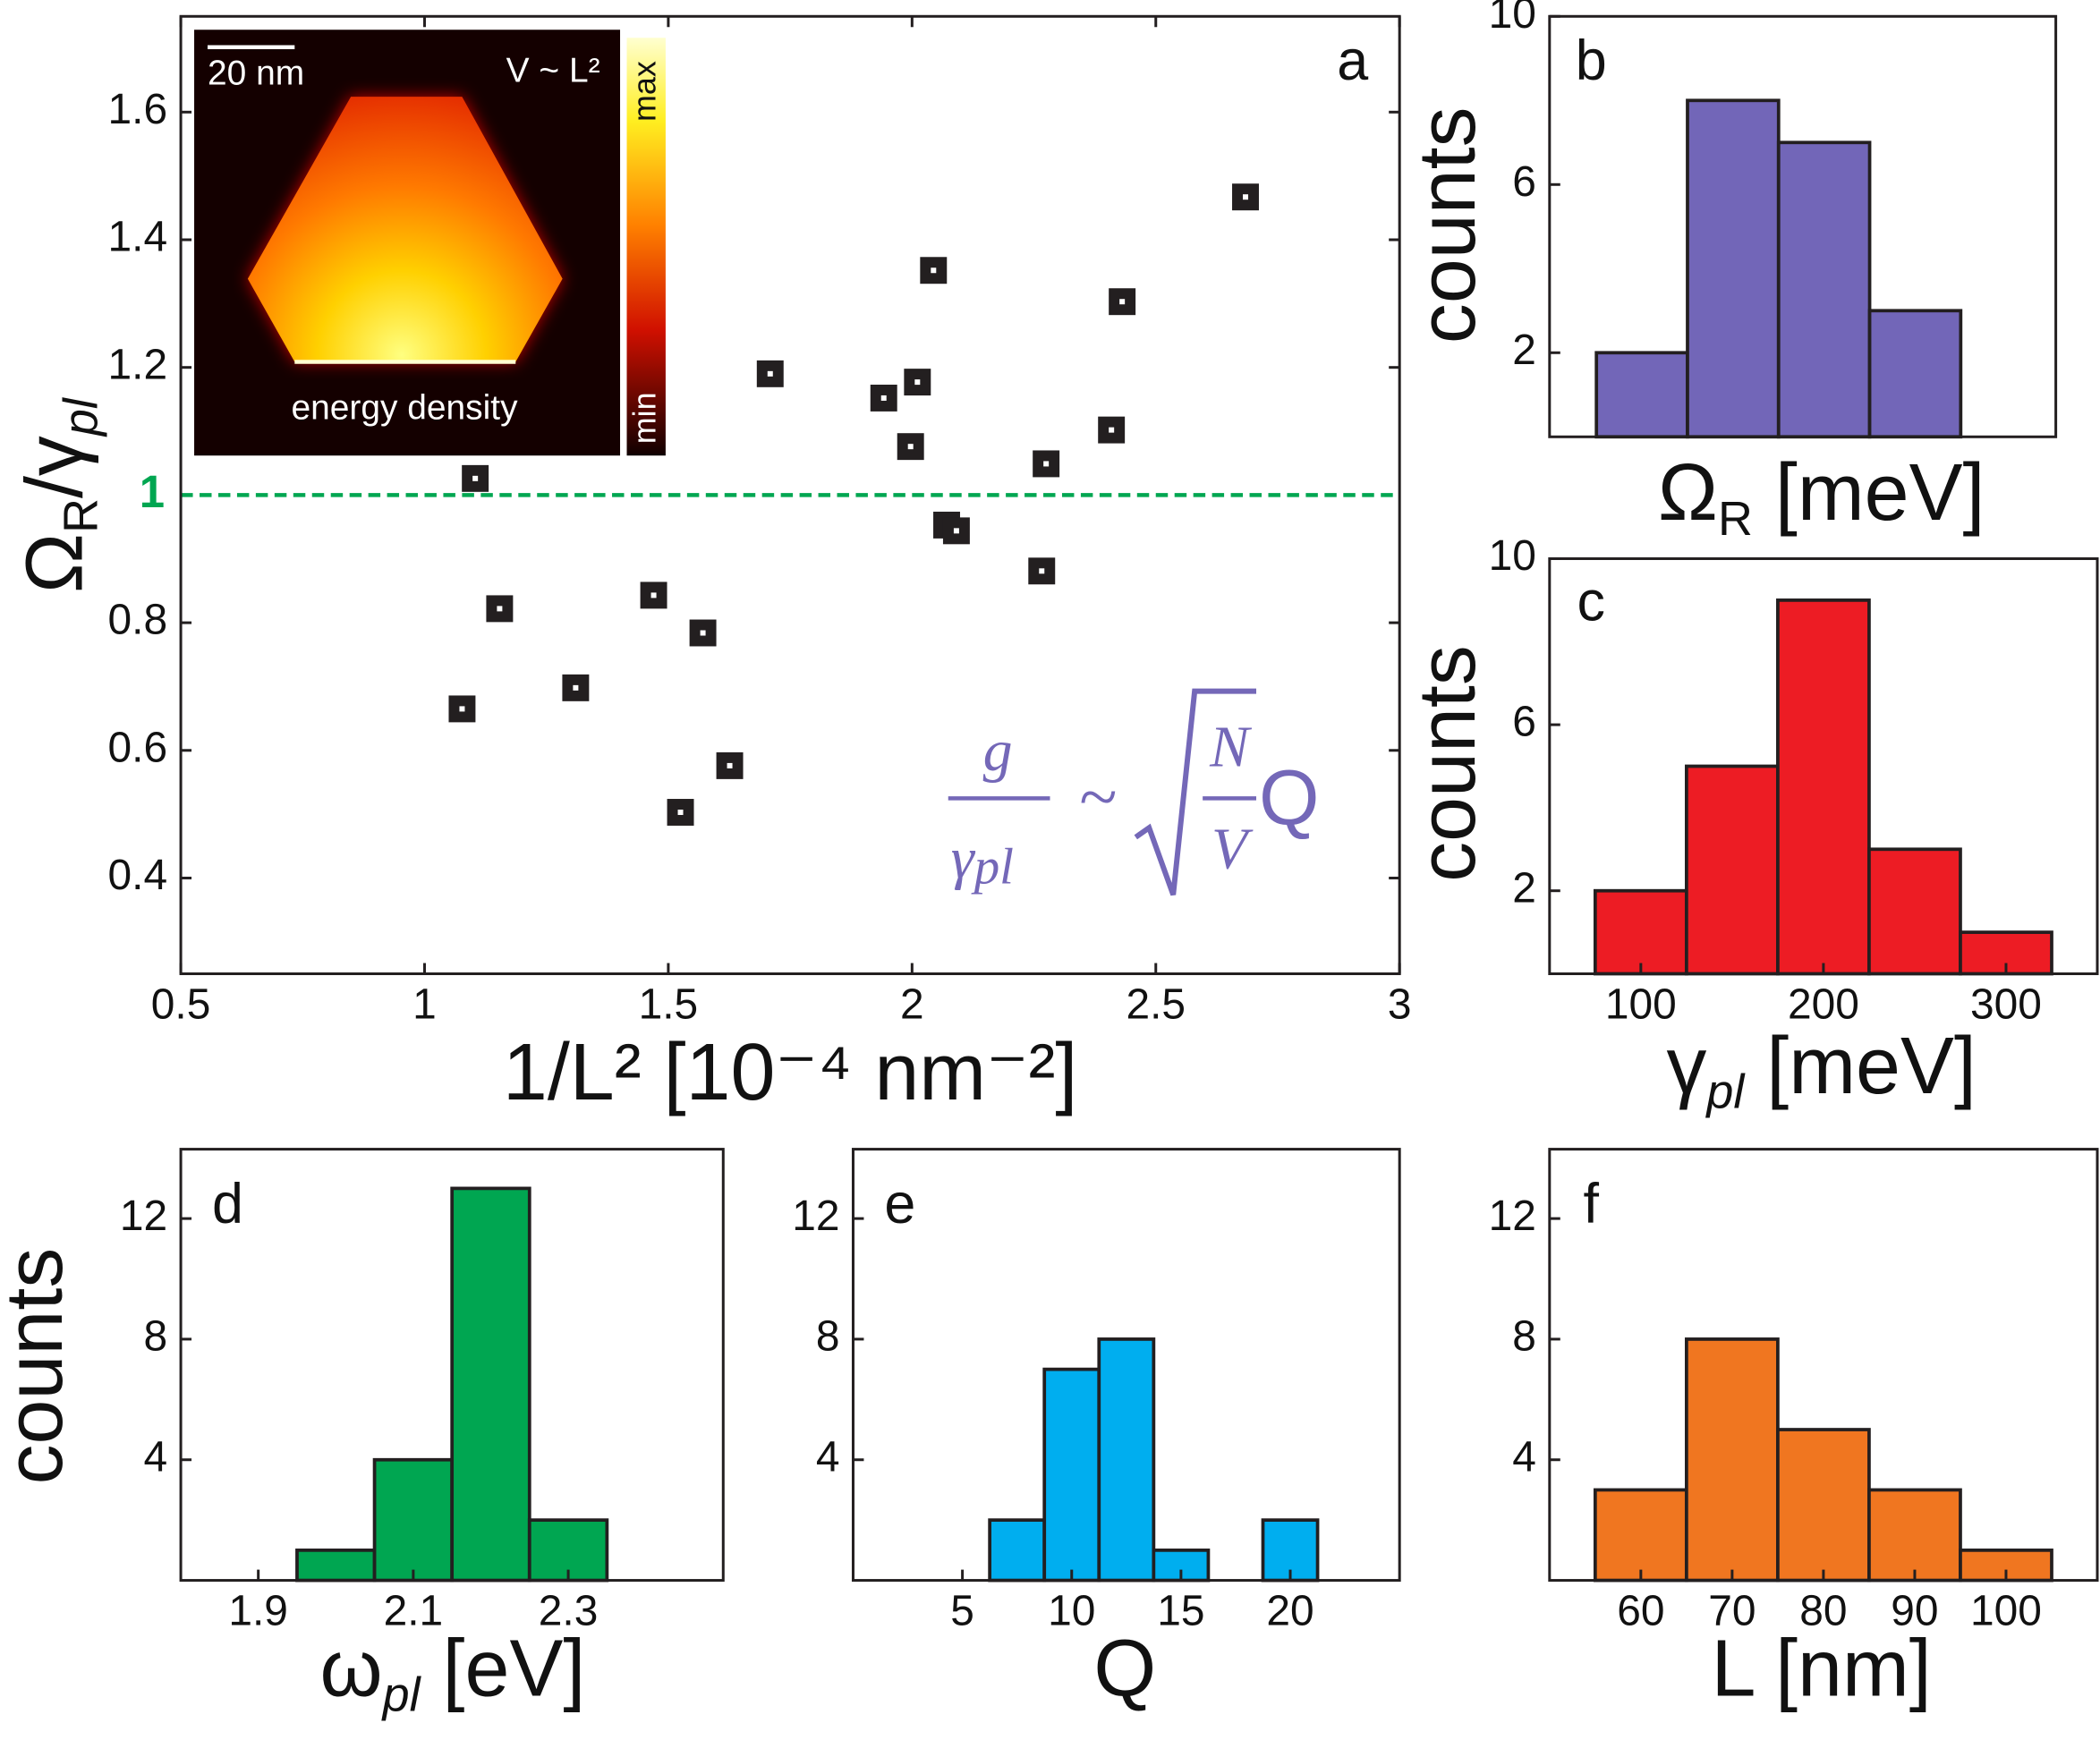 This screenshot has height=1740, width=2100. What do you see at coordinates (227, 1204) in the screenshot?
I see `panel-label: d` at bounding box center [227, 1204].